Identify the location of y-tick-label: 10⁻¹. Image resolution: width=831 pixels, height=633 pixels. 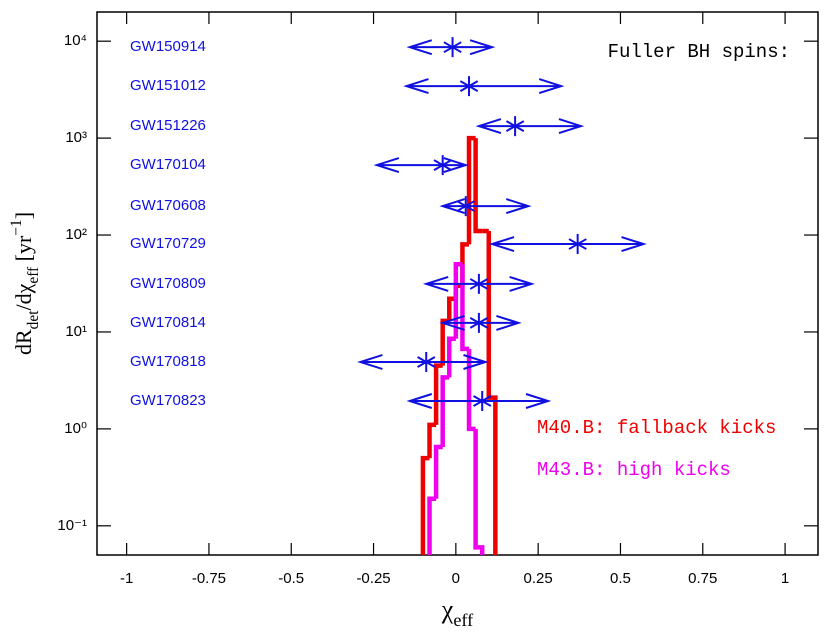
(72, 525).